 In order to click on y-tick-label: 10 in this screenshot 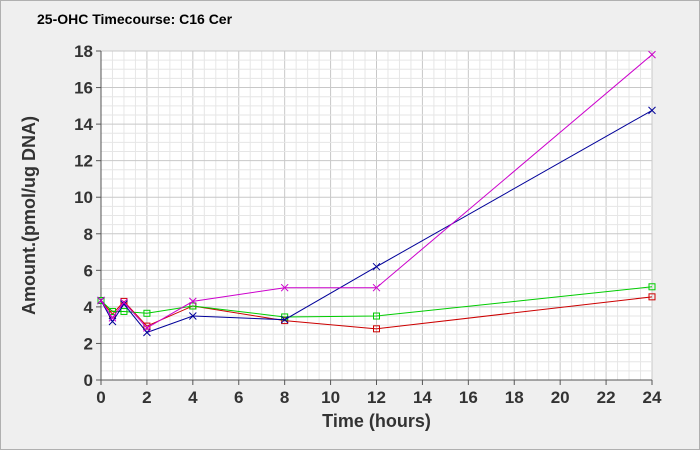, I will do `click(83, 197)`.